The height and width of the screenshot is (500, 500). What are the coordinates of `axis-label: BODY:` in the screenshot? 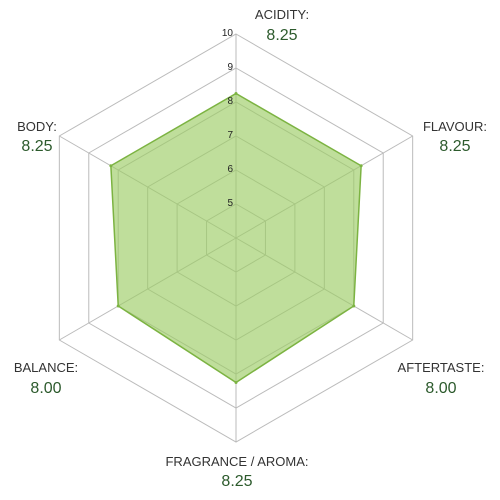 It's located at (37, 126).